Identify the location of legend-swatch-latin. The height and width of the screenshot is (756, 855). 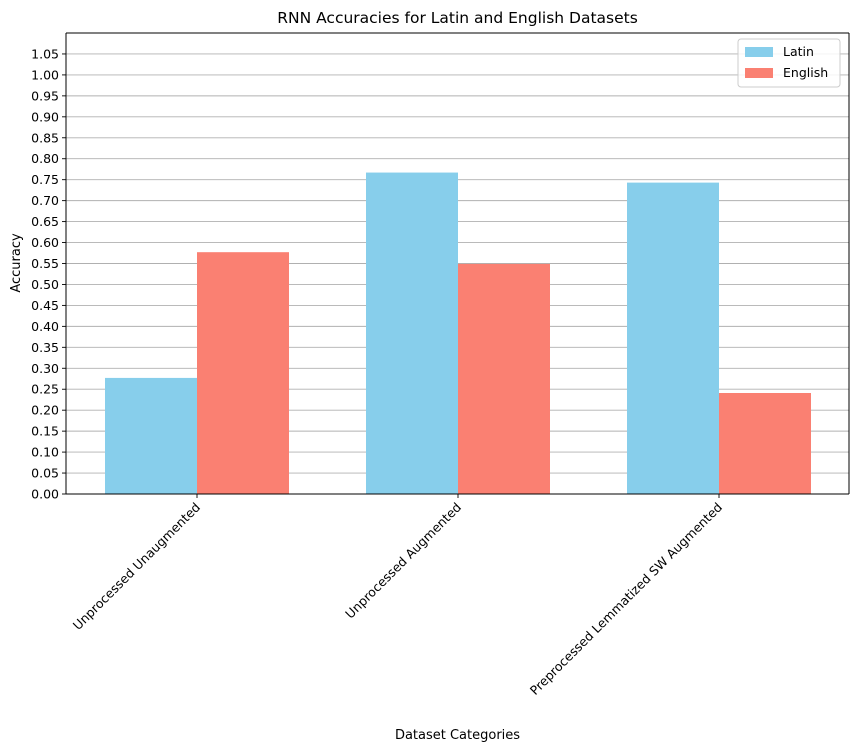
(759, 52).